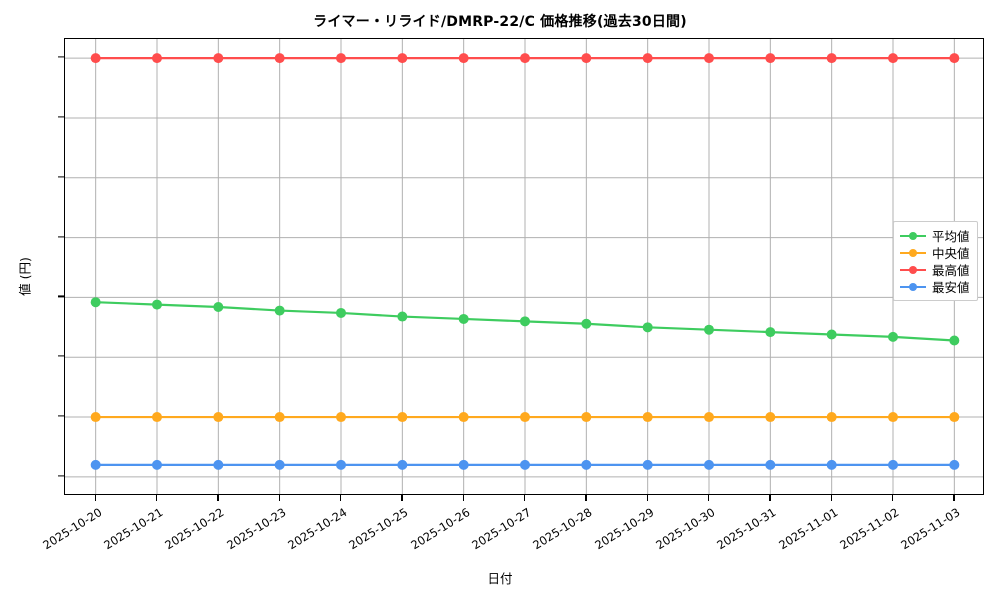 This screenshot has width=1000, height=600. I want to click on x-tick-label: 2025-10-27, so click(501, 529).